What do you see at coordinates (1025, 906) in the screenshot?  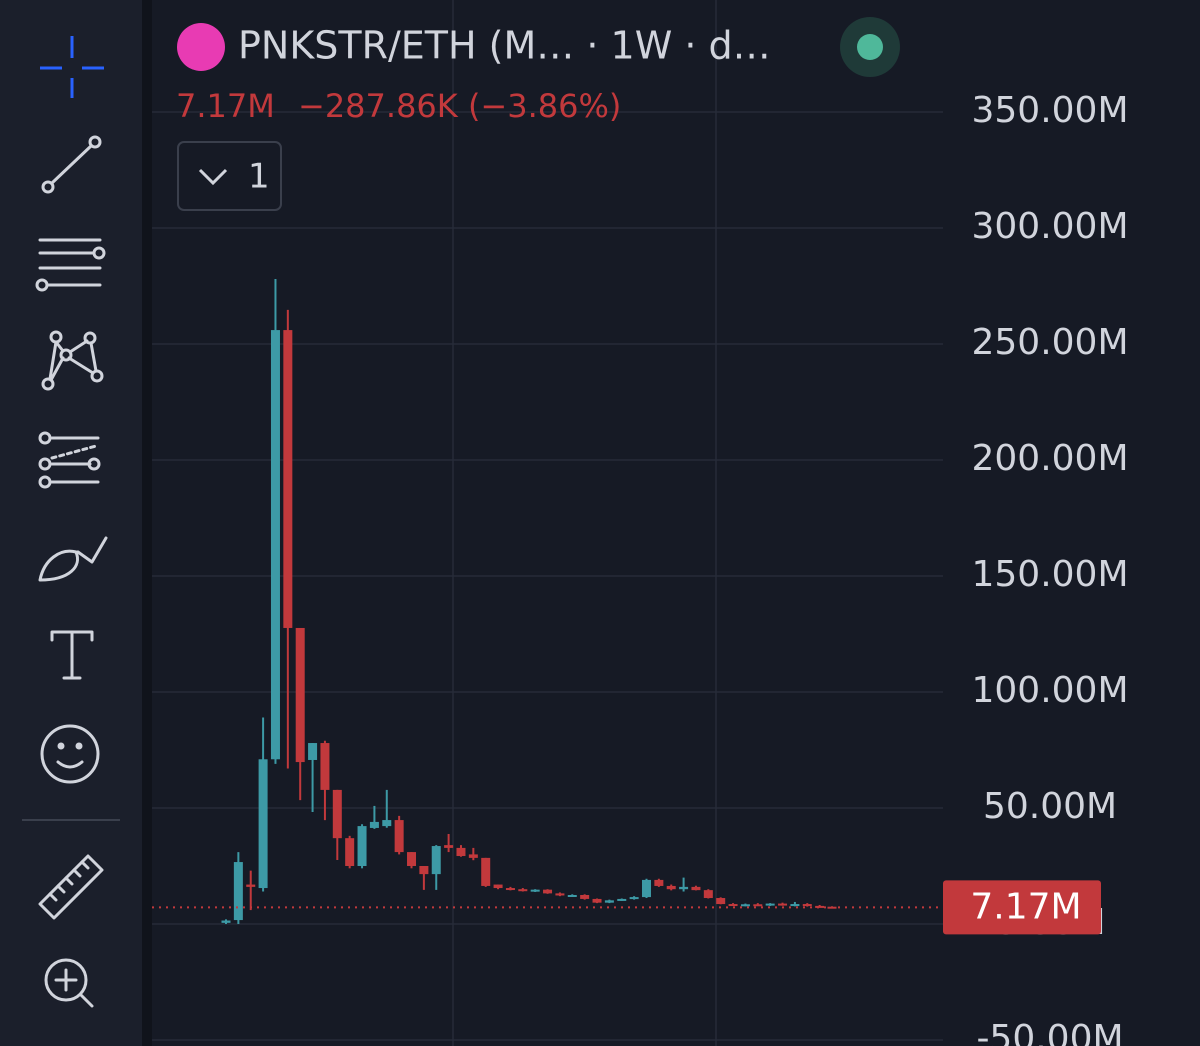 I see `price-tag-label: 7.17M` at bounding box center [1025, 906].